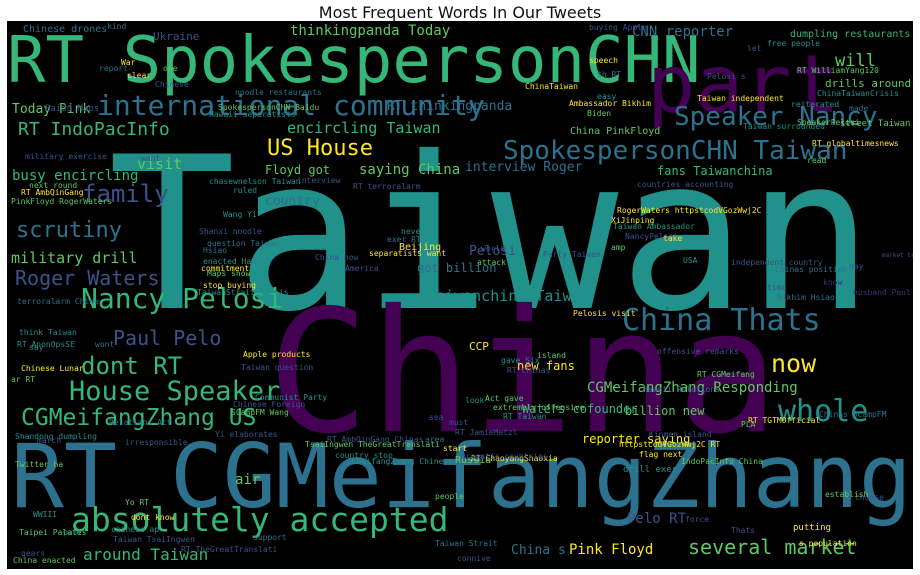 The width and height of the screenshot is (920, 575). Describe the element at coordinates (413, 231) in the screenshot. I see `word: never` at that location.